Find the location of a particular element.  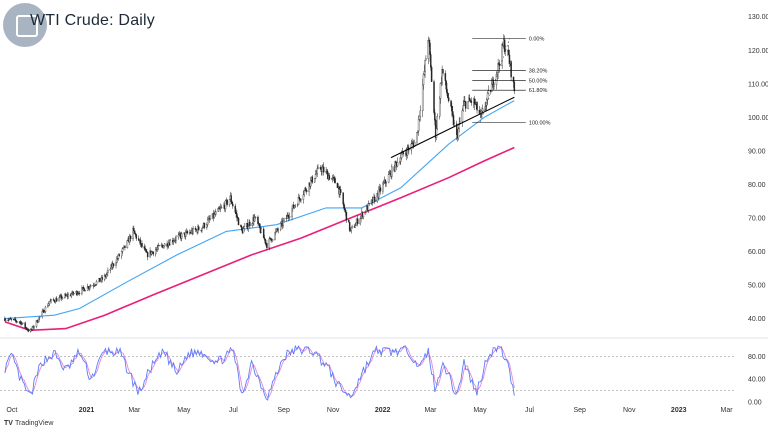

fib-level-label: 61.80% is located at coordinates (538, 91).